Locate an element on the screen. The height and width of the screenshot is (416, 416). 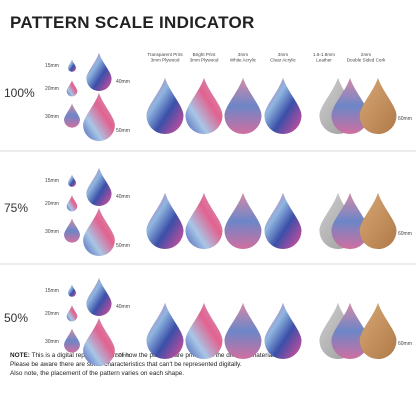
material-label: Transparent Print is located at coordinates (165, 54).